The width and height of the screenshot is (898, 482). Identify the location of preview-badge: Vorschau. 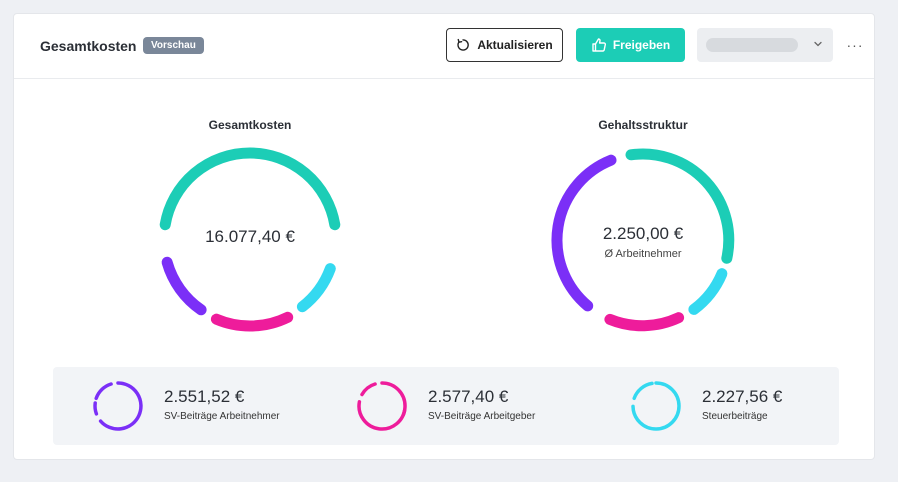
(173, 45).